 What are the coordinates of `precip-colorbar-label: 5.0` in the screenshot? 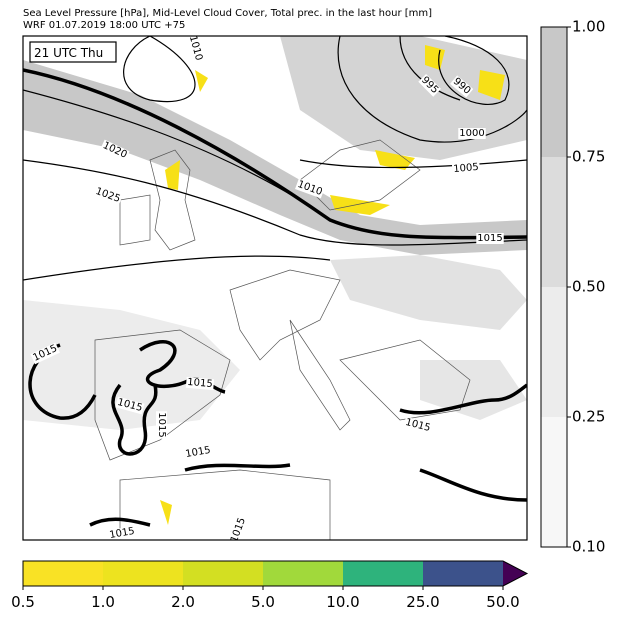 It's located at (263, 602).